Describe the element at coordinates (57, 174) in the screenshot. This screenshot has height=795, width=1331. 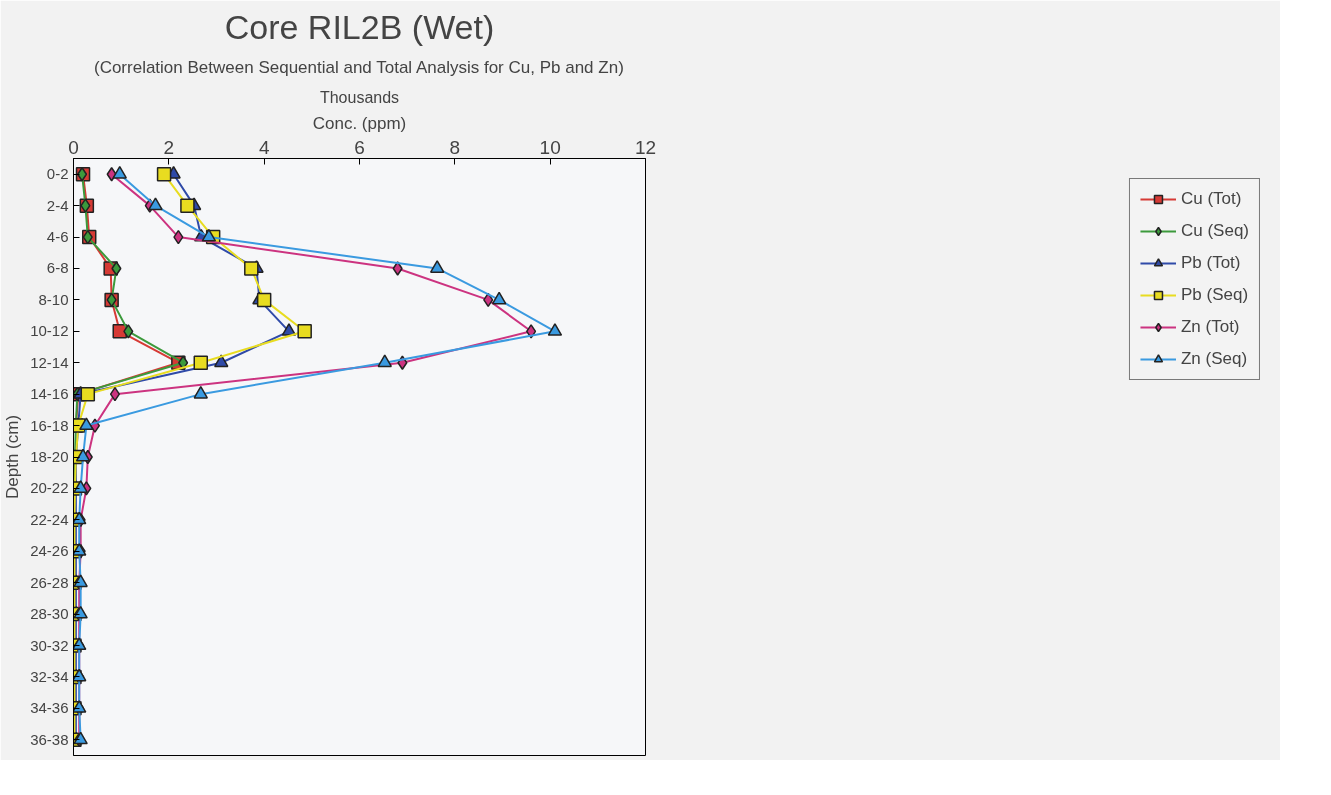
I see `y-tick-label: 0-2` at that location.